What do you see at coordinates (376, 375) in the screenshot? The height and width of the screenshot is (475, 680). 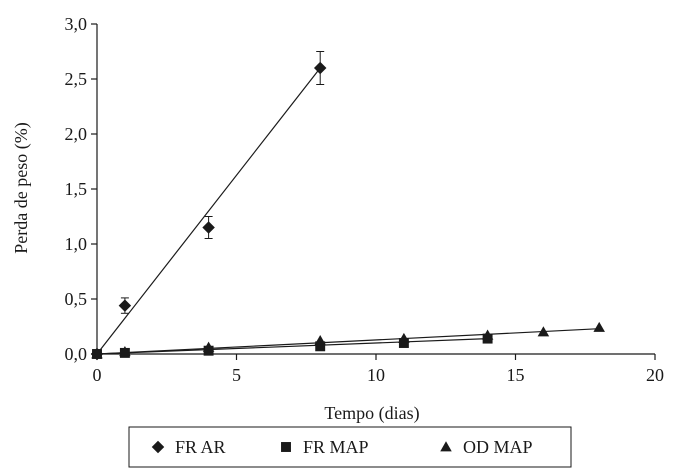 I see `x-tick-label: 10` at bounding box center [376, 375].